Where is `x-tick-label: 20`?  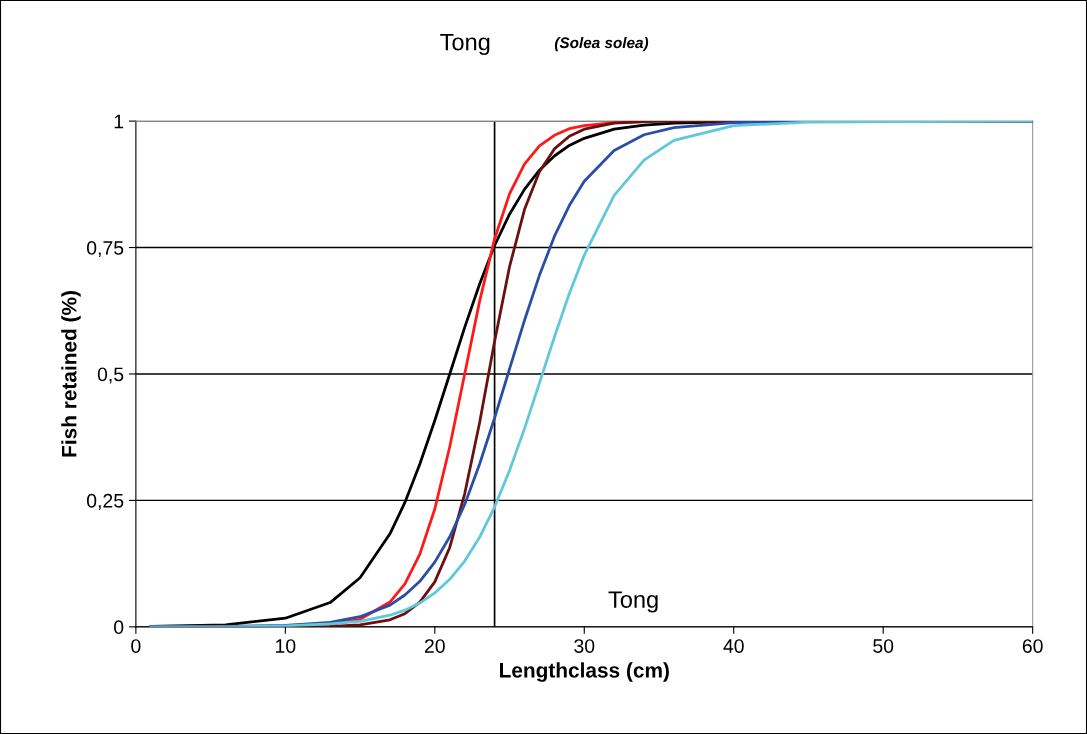 x-tick-label: 20 is located at coordinates (434, 646).